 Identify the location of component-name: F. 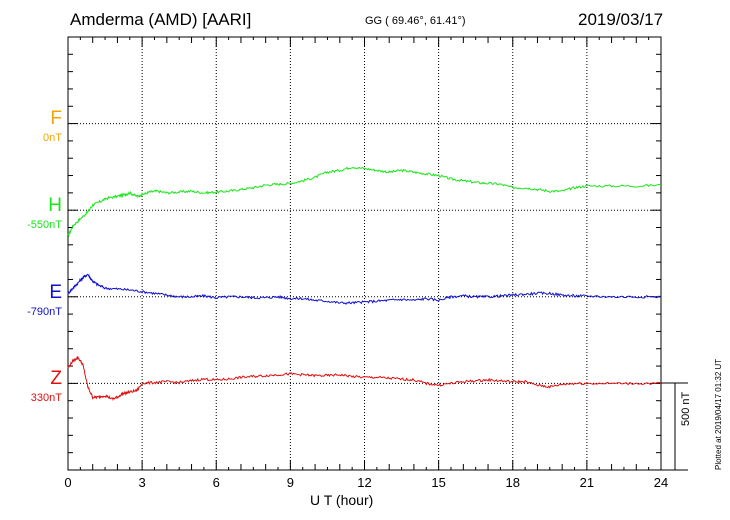
(56, 118).